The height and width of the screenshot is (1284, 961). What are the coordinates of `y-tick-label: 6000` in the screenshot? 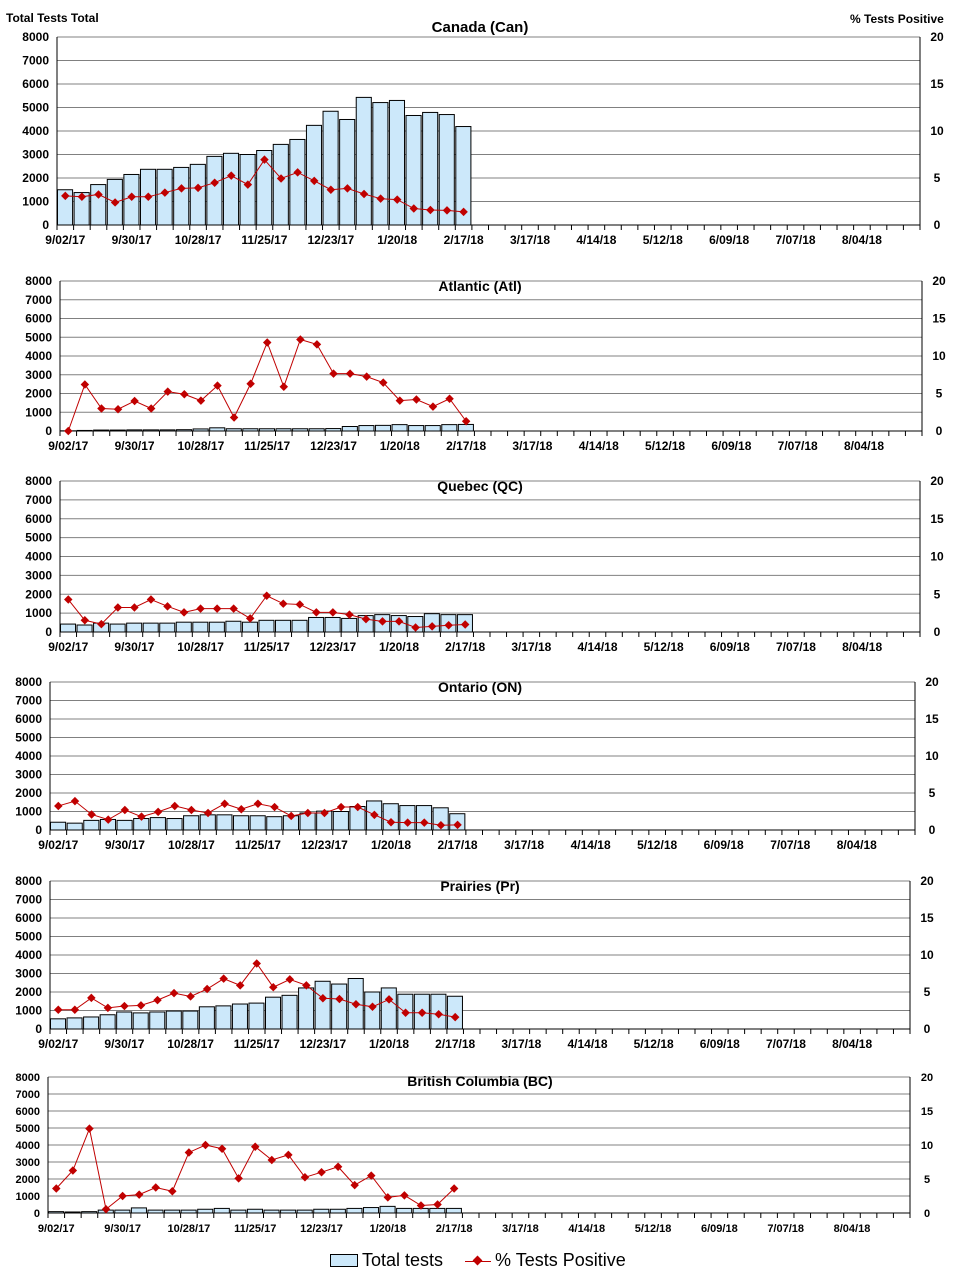 It's located at (28, 1112).